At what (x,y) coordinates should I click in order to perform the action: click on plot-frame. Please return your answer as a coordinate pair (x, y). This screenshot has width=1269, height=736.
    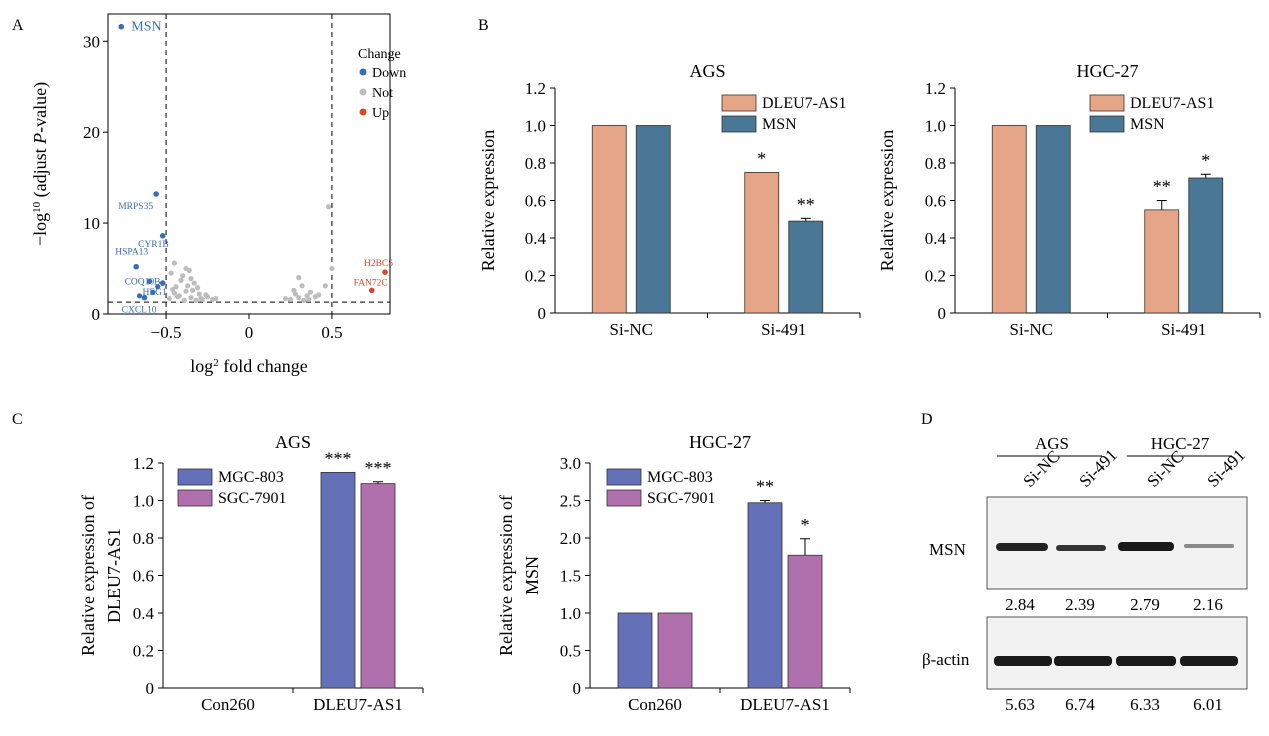
    Looking at the image, I should click on (249, 164).